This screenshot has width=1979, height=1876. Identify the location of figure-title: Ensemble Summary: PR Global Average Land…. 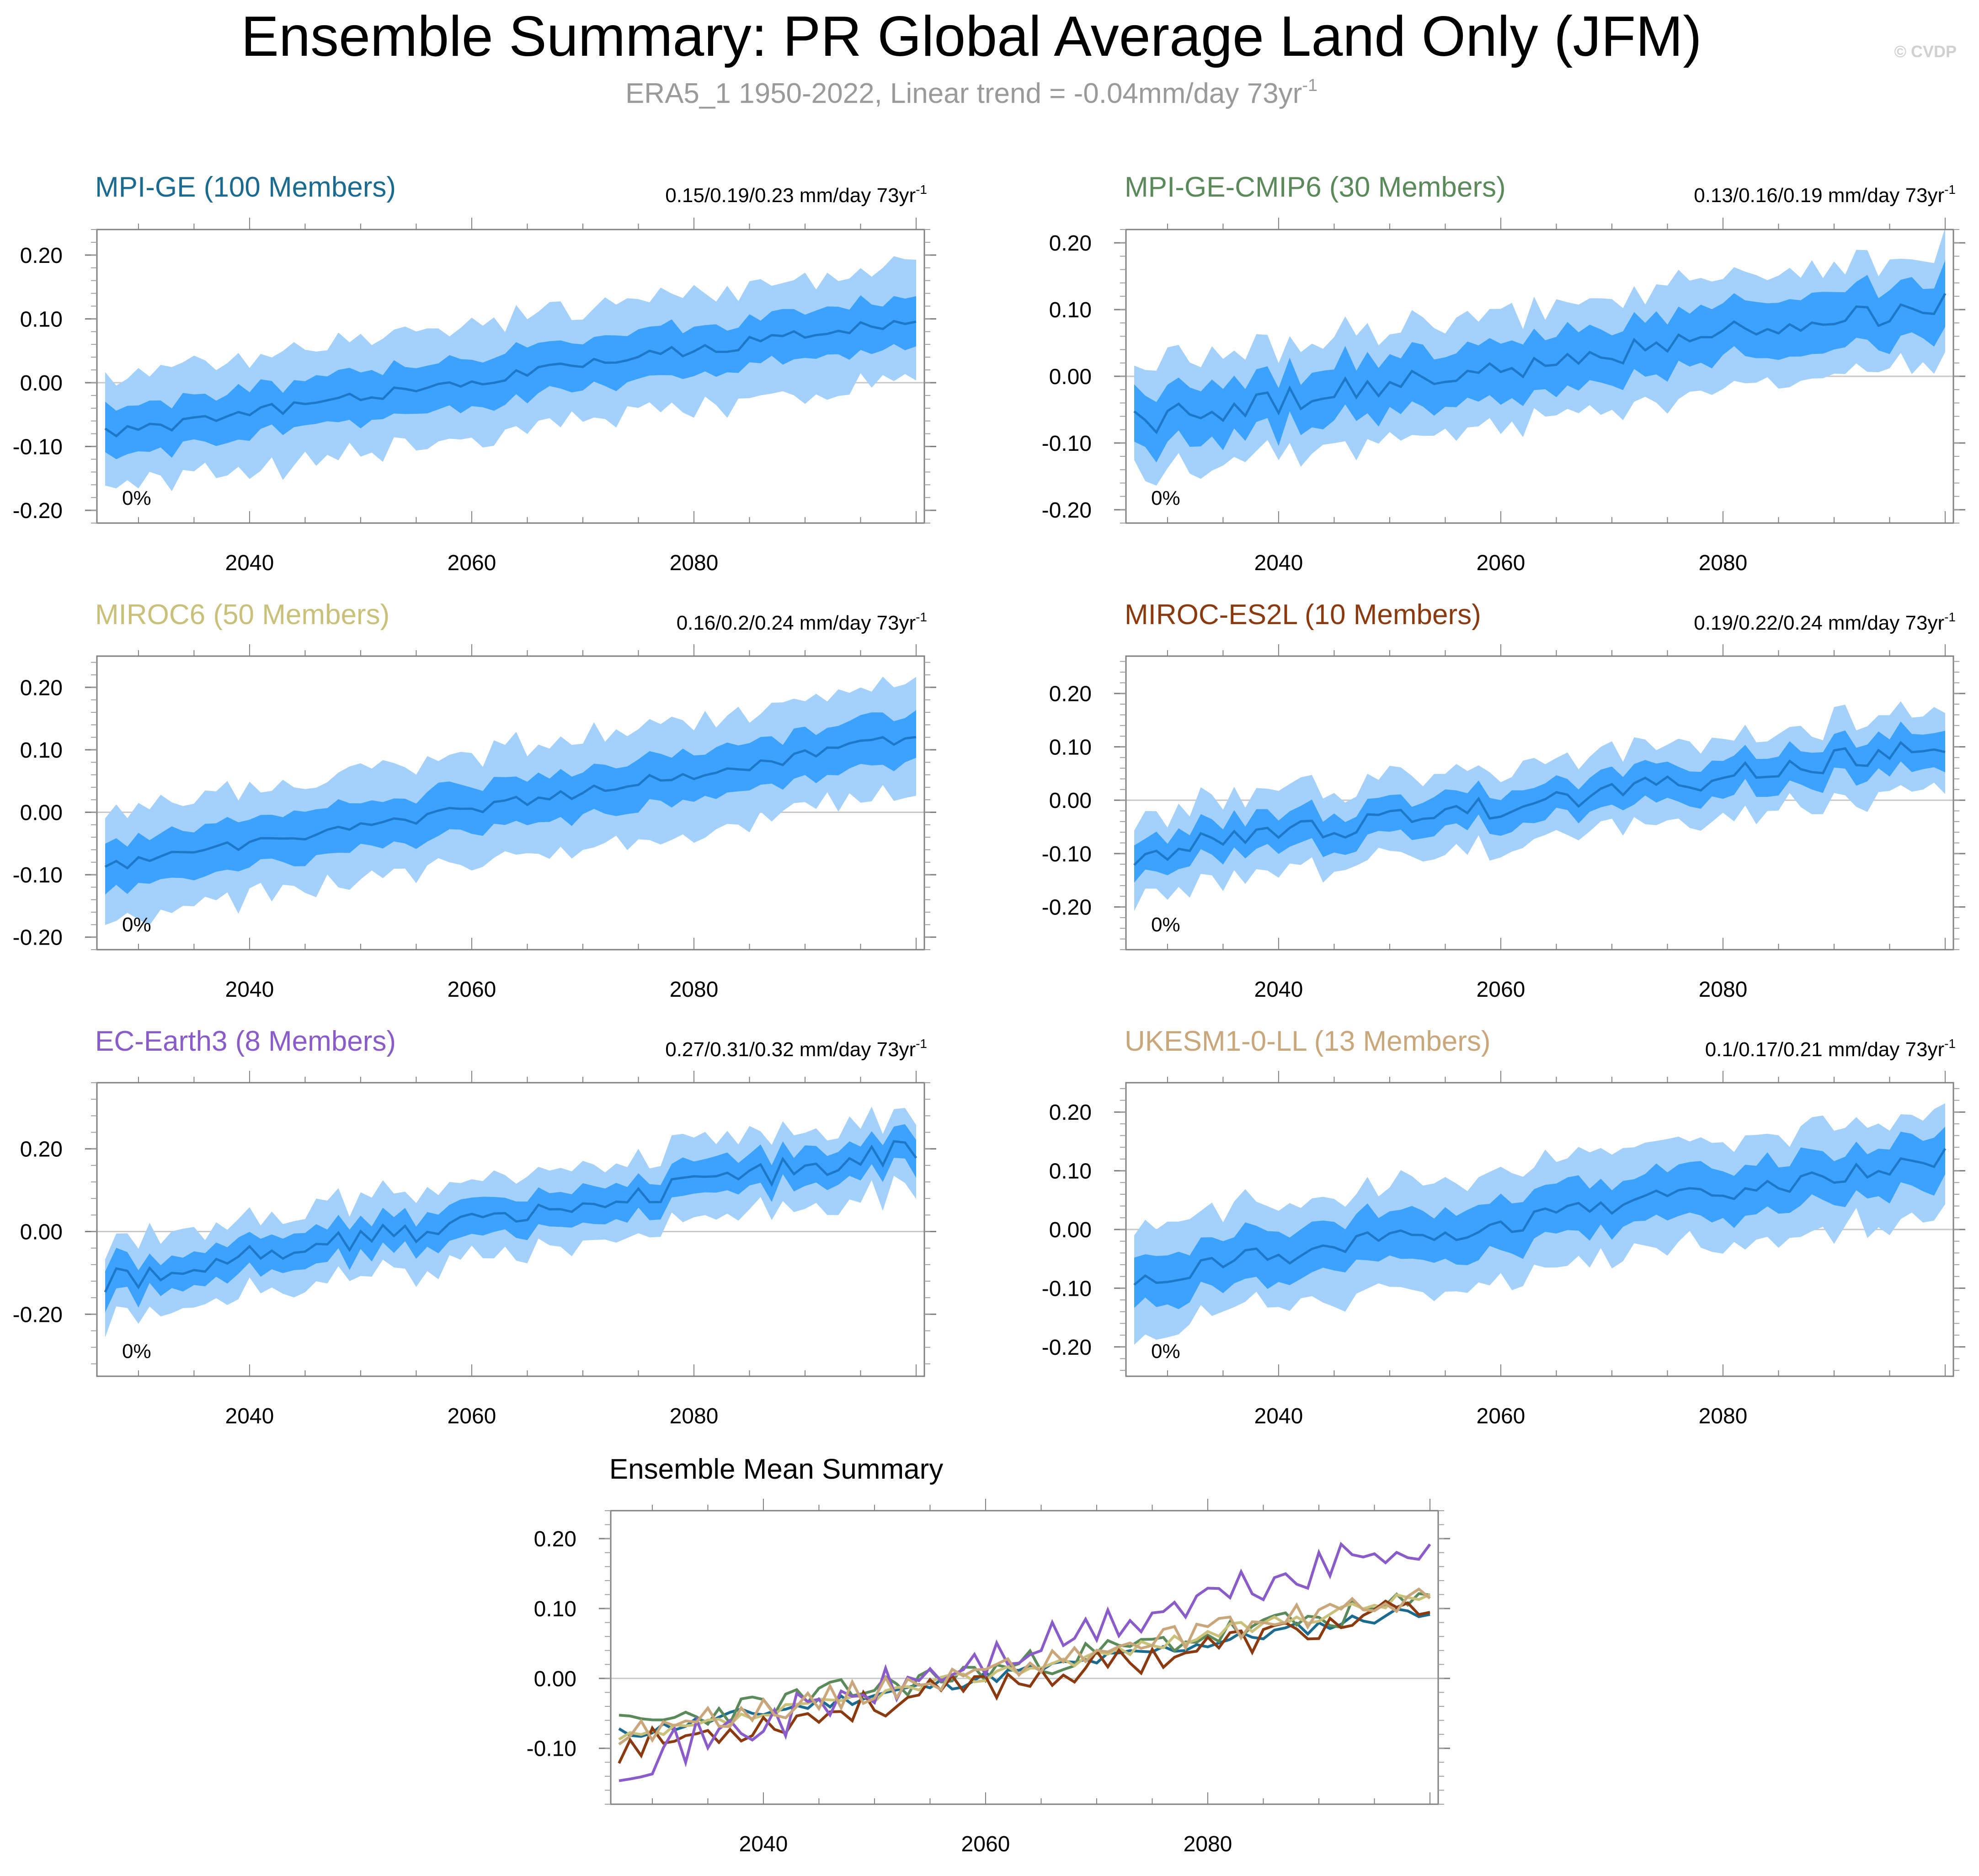
(971, 36).